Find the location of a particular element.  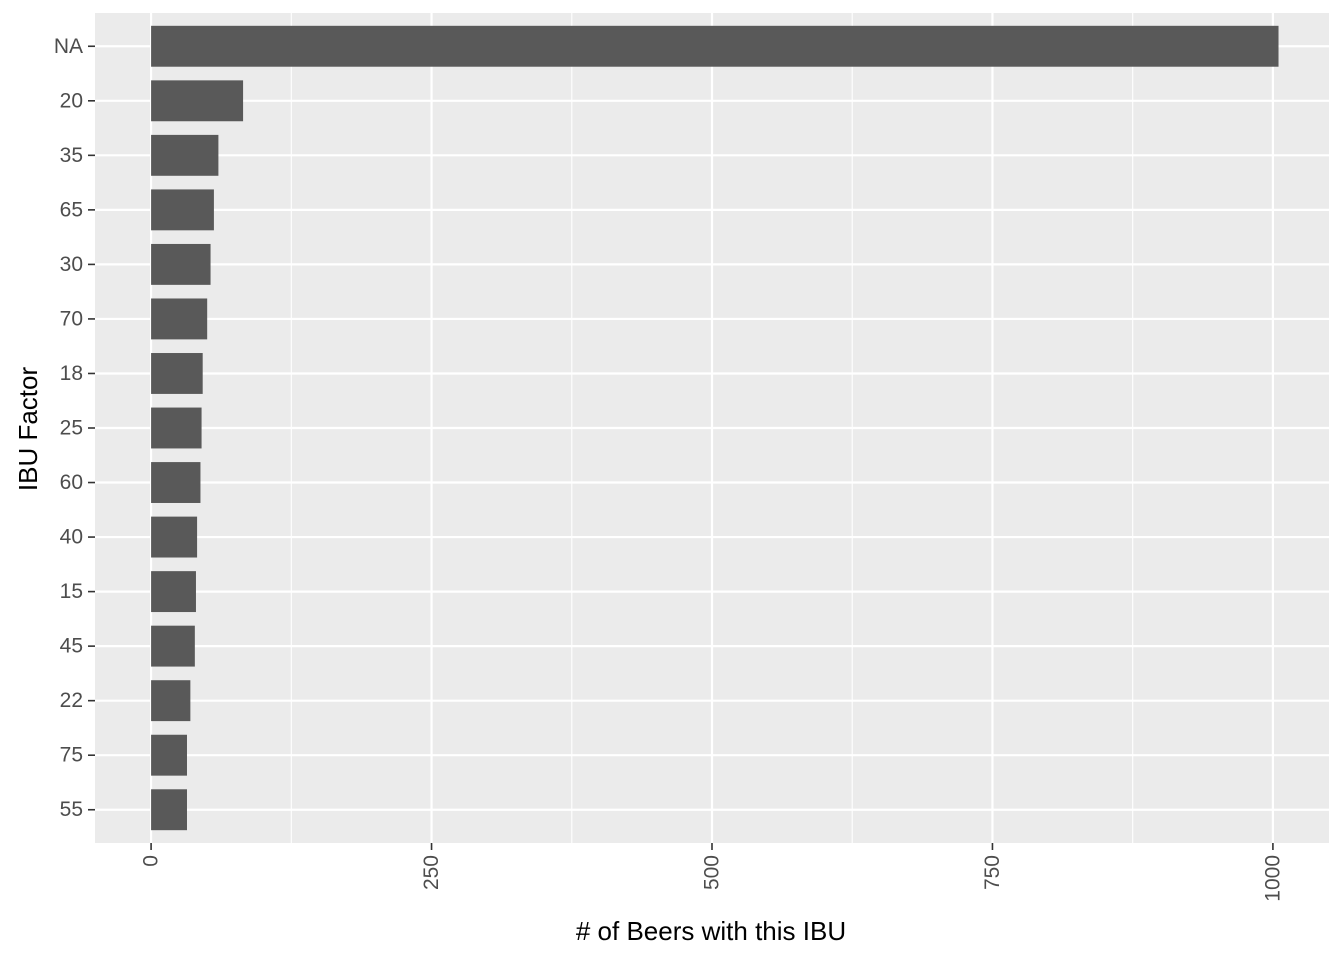

y-tick-label: 65 is located at coordinates (71, 209).